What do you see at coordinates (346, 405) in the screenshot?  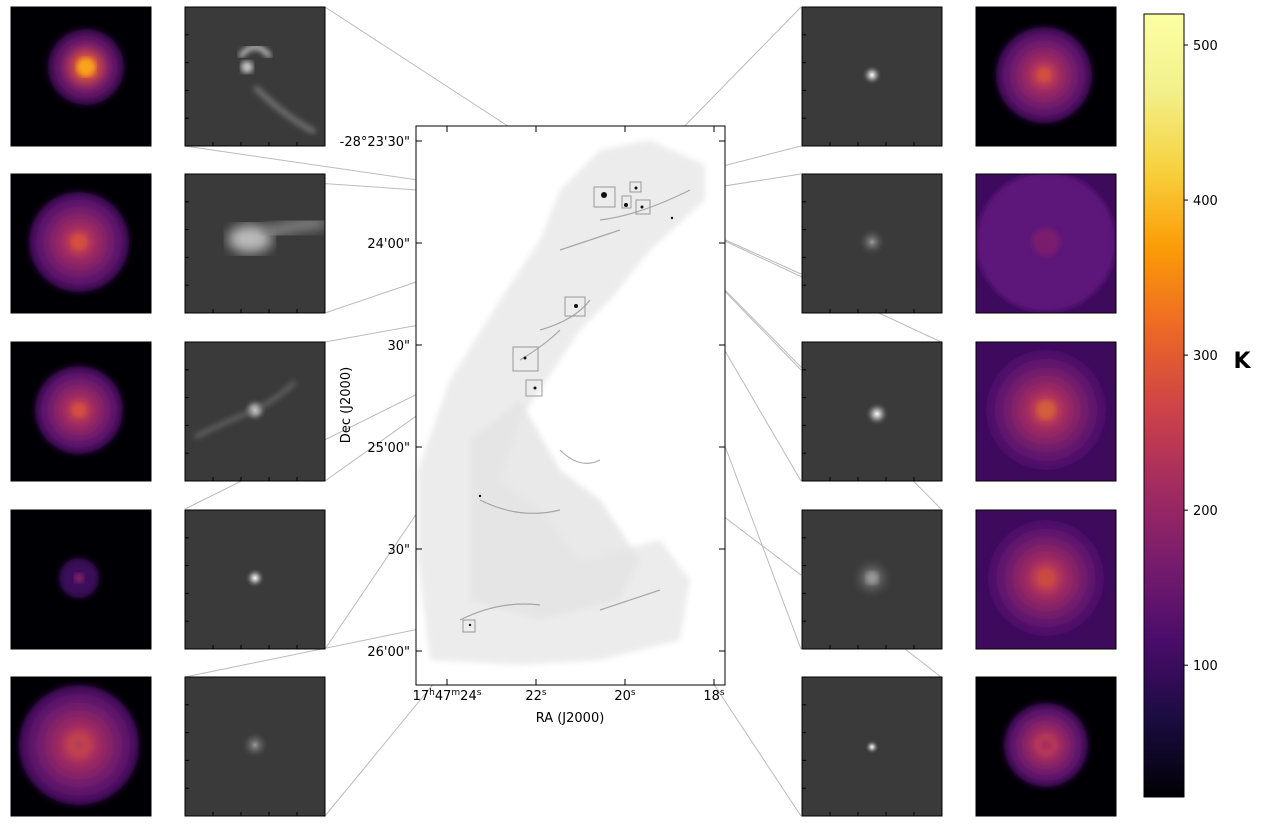 I see `dec-axis-title: Dec (J2000)` at bounding box center [346, 405].